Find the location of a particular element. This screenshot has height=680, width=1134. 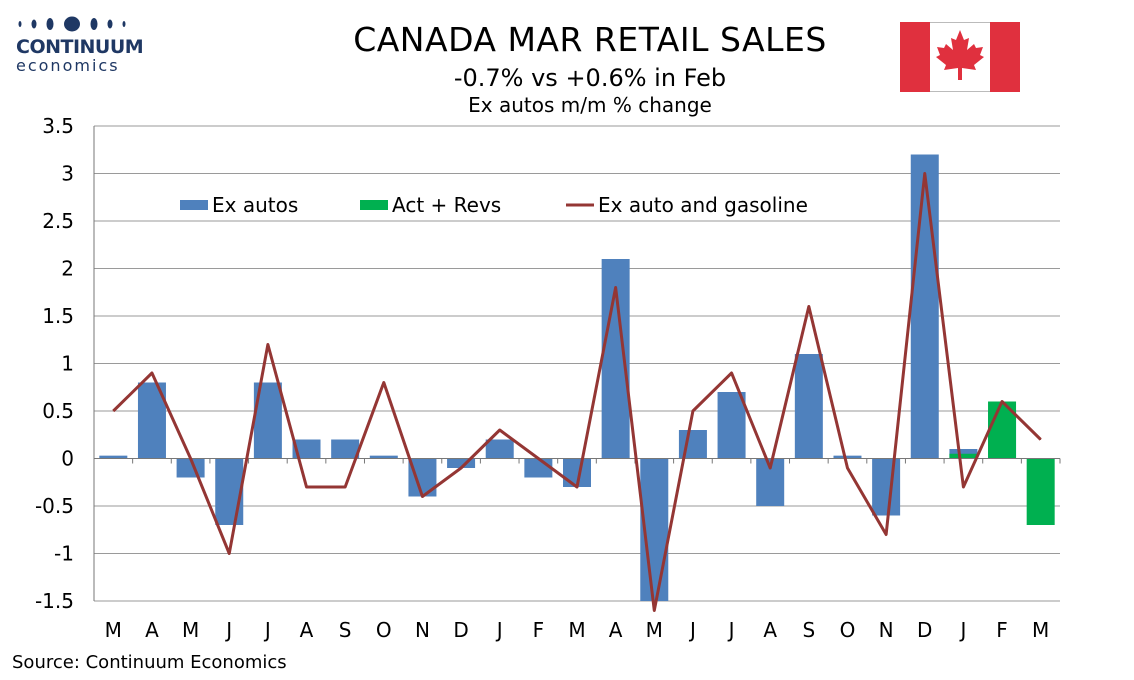

y-tick-label: 2.5 is located at coordinates (58, 221).